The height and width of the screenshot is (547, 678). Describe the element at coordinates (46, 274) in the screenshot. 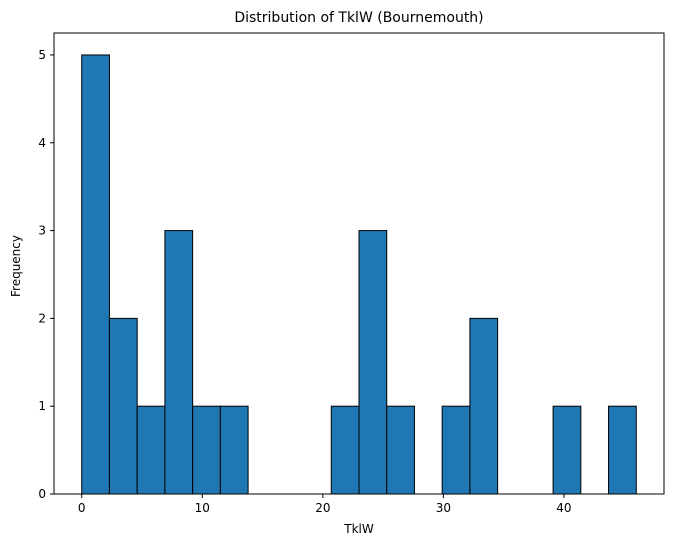

I see `y-axis-ticks: 0 1 2 3 4 5` at that location.